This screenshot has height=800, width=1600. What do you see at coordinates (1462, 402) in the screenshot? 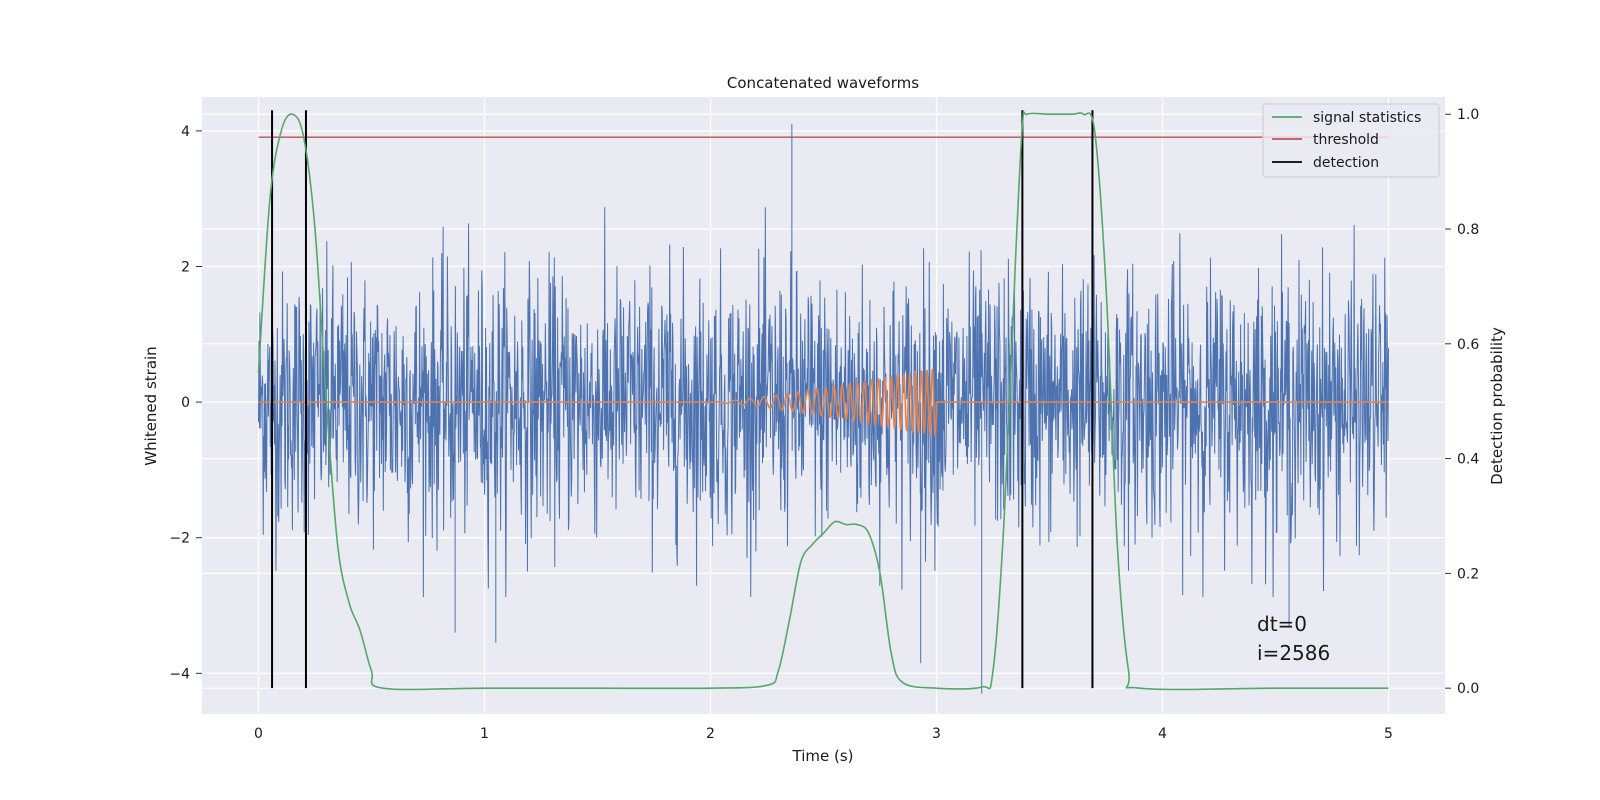
I see `y-axis-right-ticks: 1.0 0.8 0.6 0.4 0.2 0.0` at bounding box center [1462, 402].